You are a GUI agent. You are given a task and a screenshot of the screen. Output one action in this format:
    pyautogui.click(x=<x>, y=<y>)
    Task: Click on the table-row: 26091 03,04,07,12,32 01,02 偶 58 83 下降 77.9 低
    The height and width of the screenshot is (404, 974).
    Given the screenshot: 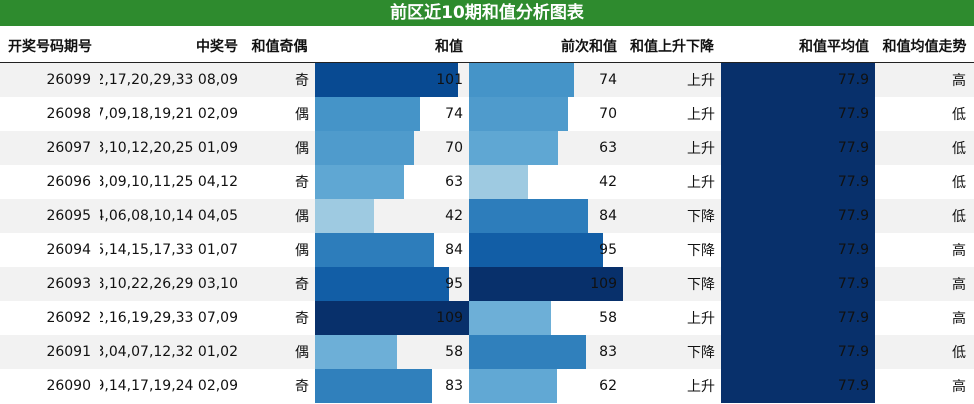 What is the action you would take?
    pyautogui.click(x=487, y=352)
    